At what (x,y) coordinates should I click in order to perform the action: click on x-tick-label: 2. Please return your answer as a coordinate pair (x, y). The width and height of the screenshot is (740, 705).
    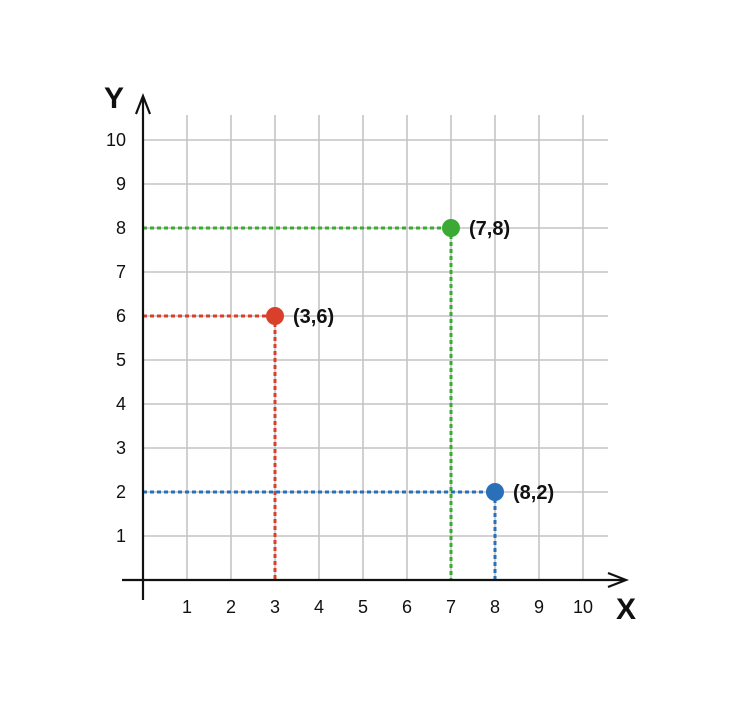
    Looking at the image, I should click on (231, 607).